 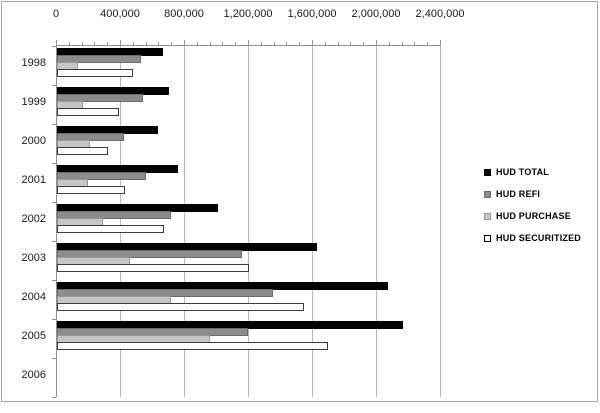 I want to click on x-axis-tick-label: 2,400,000, so click(x=440, y=14).